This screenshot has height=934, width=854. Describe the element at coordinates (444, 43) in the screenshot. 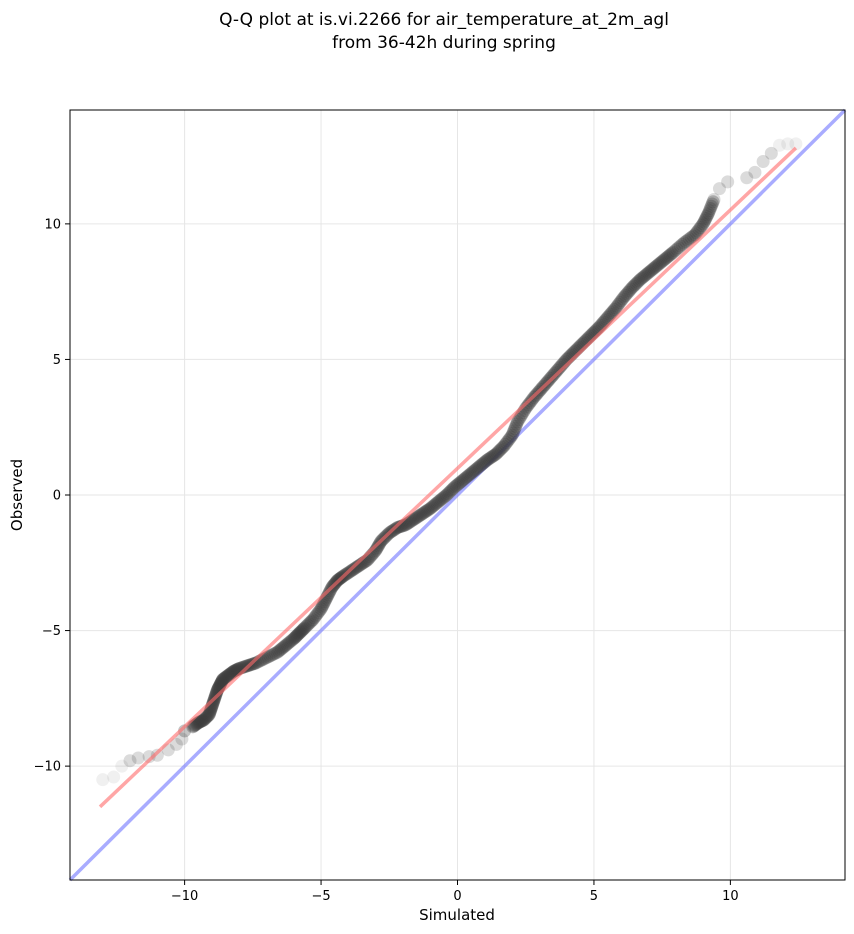

I see `chart-title-line-2: from 36-42h during spring` at that location.